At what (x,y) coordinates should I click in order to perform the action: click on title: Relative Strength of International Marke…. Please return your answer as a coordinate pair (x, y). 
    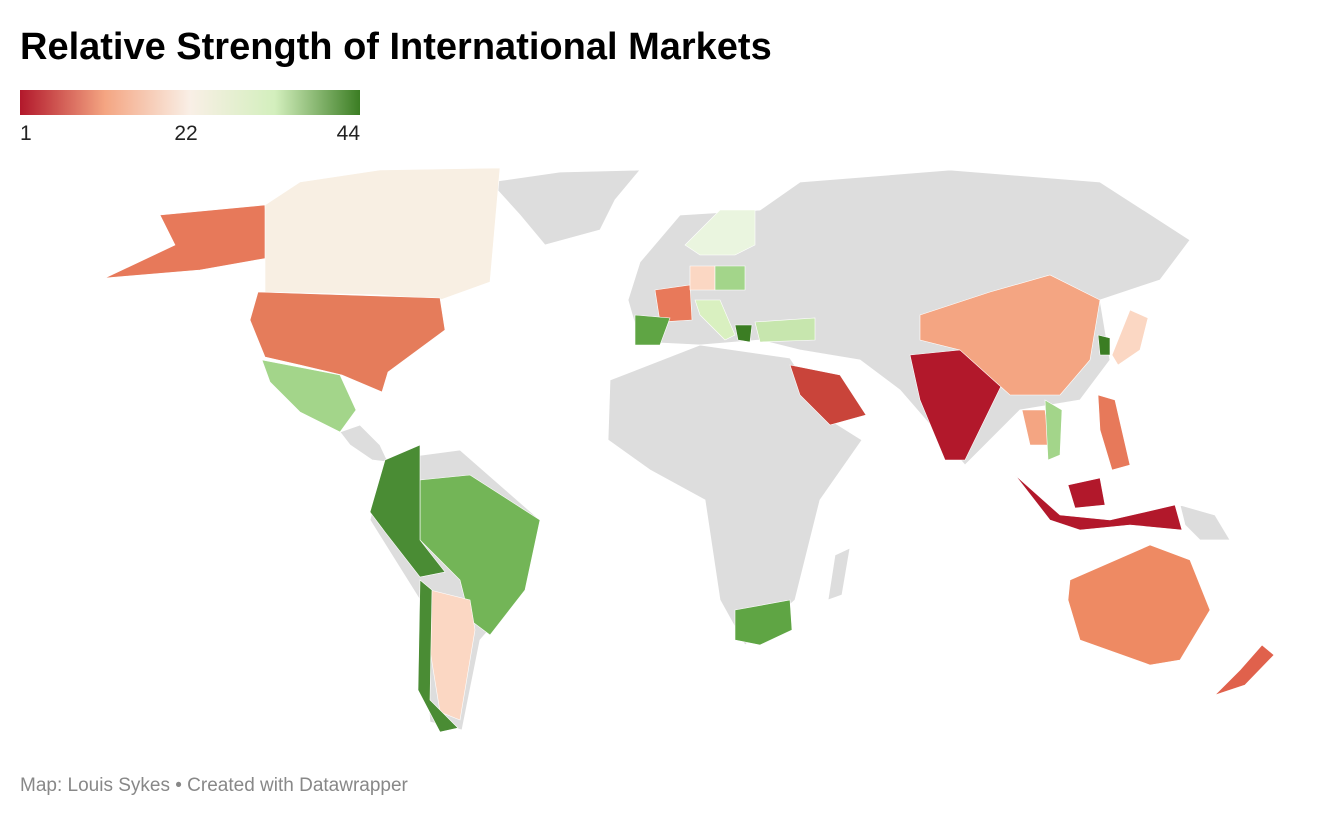
    Looking at the image, I should click on (396, 47).